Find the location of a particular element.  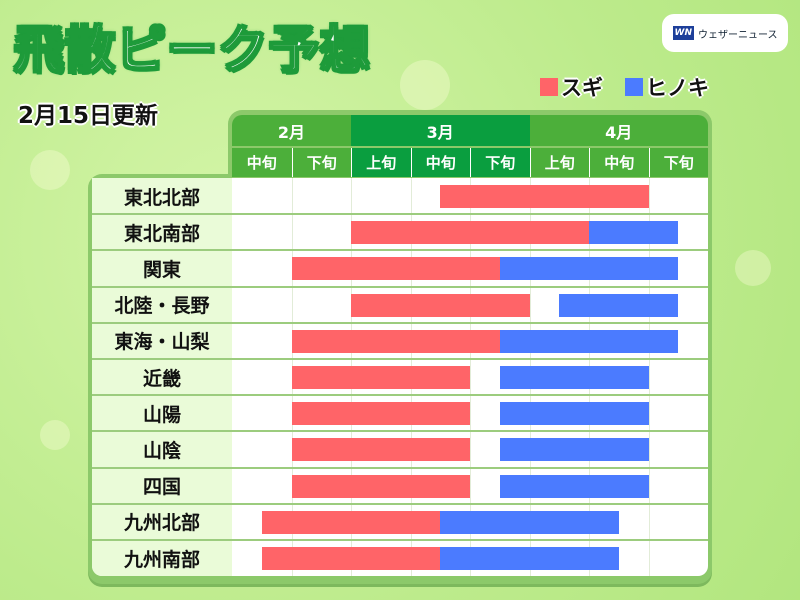

region-label: 東海・山梨 is located at coordinates (162, 340).